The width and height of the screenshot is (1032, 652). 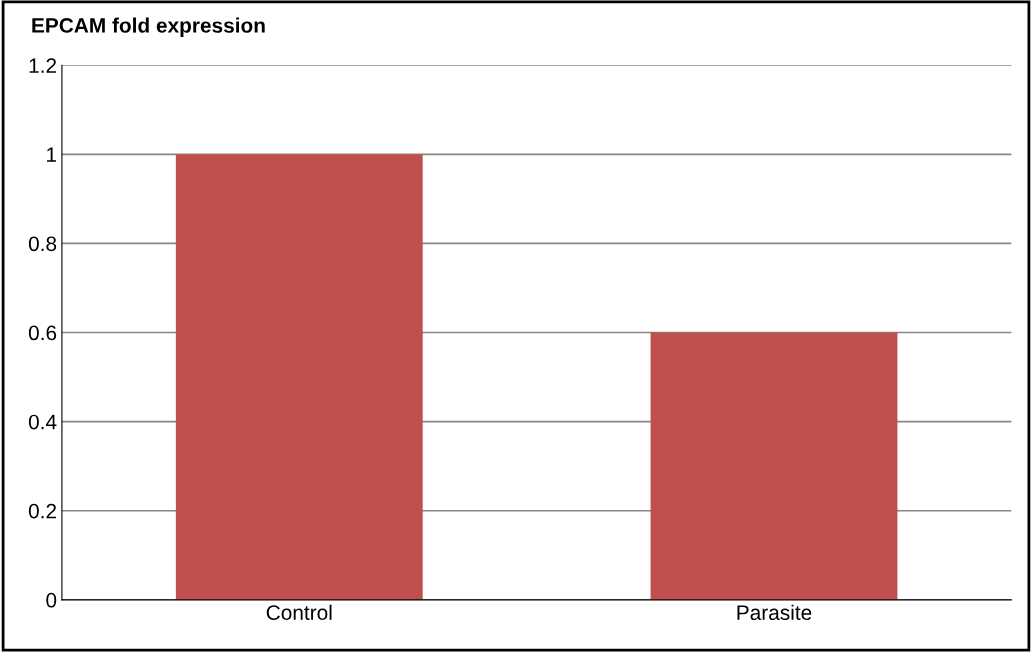 What do you see at coordinates (42, 333) in the screenshot?
I see `y-tick-label: 0.6` at bounding box center [42, 333].